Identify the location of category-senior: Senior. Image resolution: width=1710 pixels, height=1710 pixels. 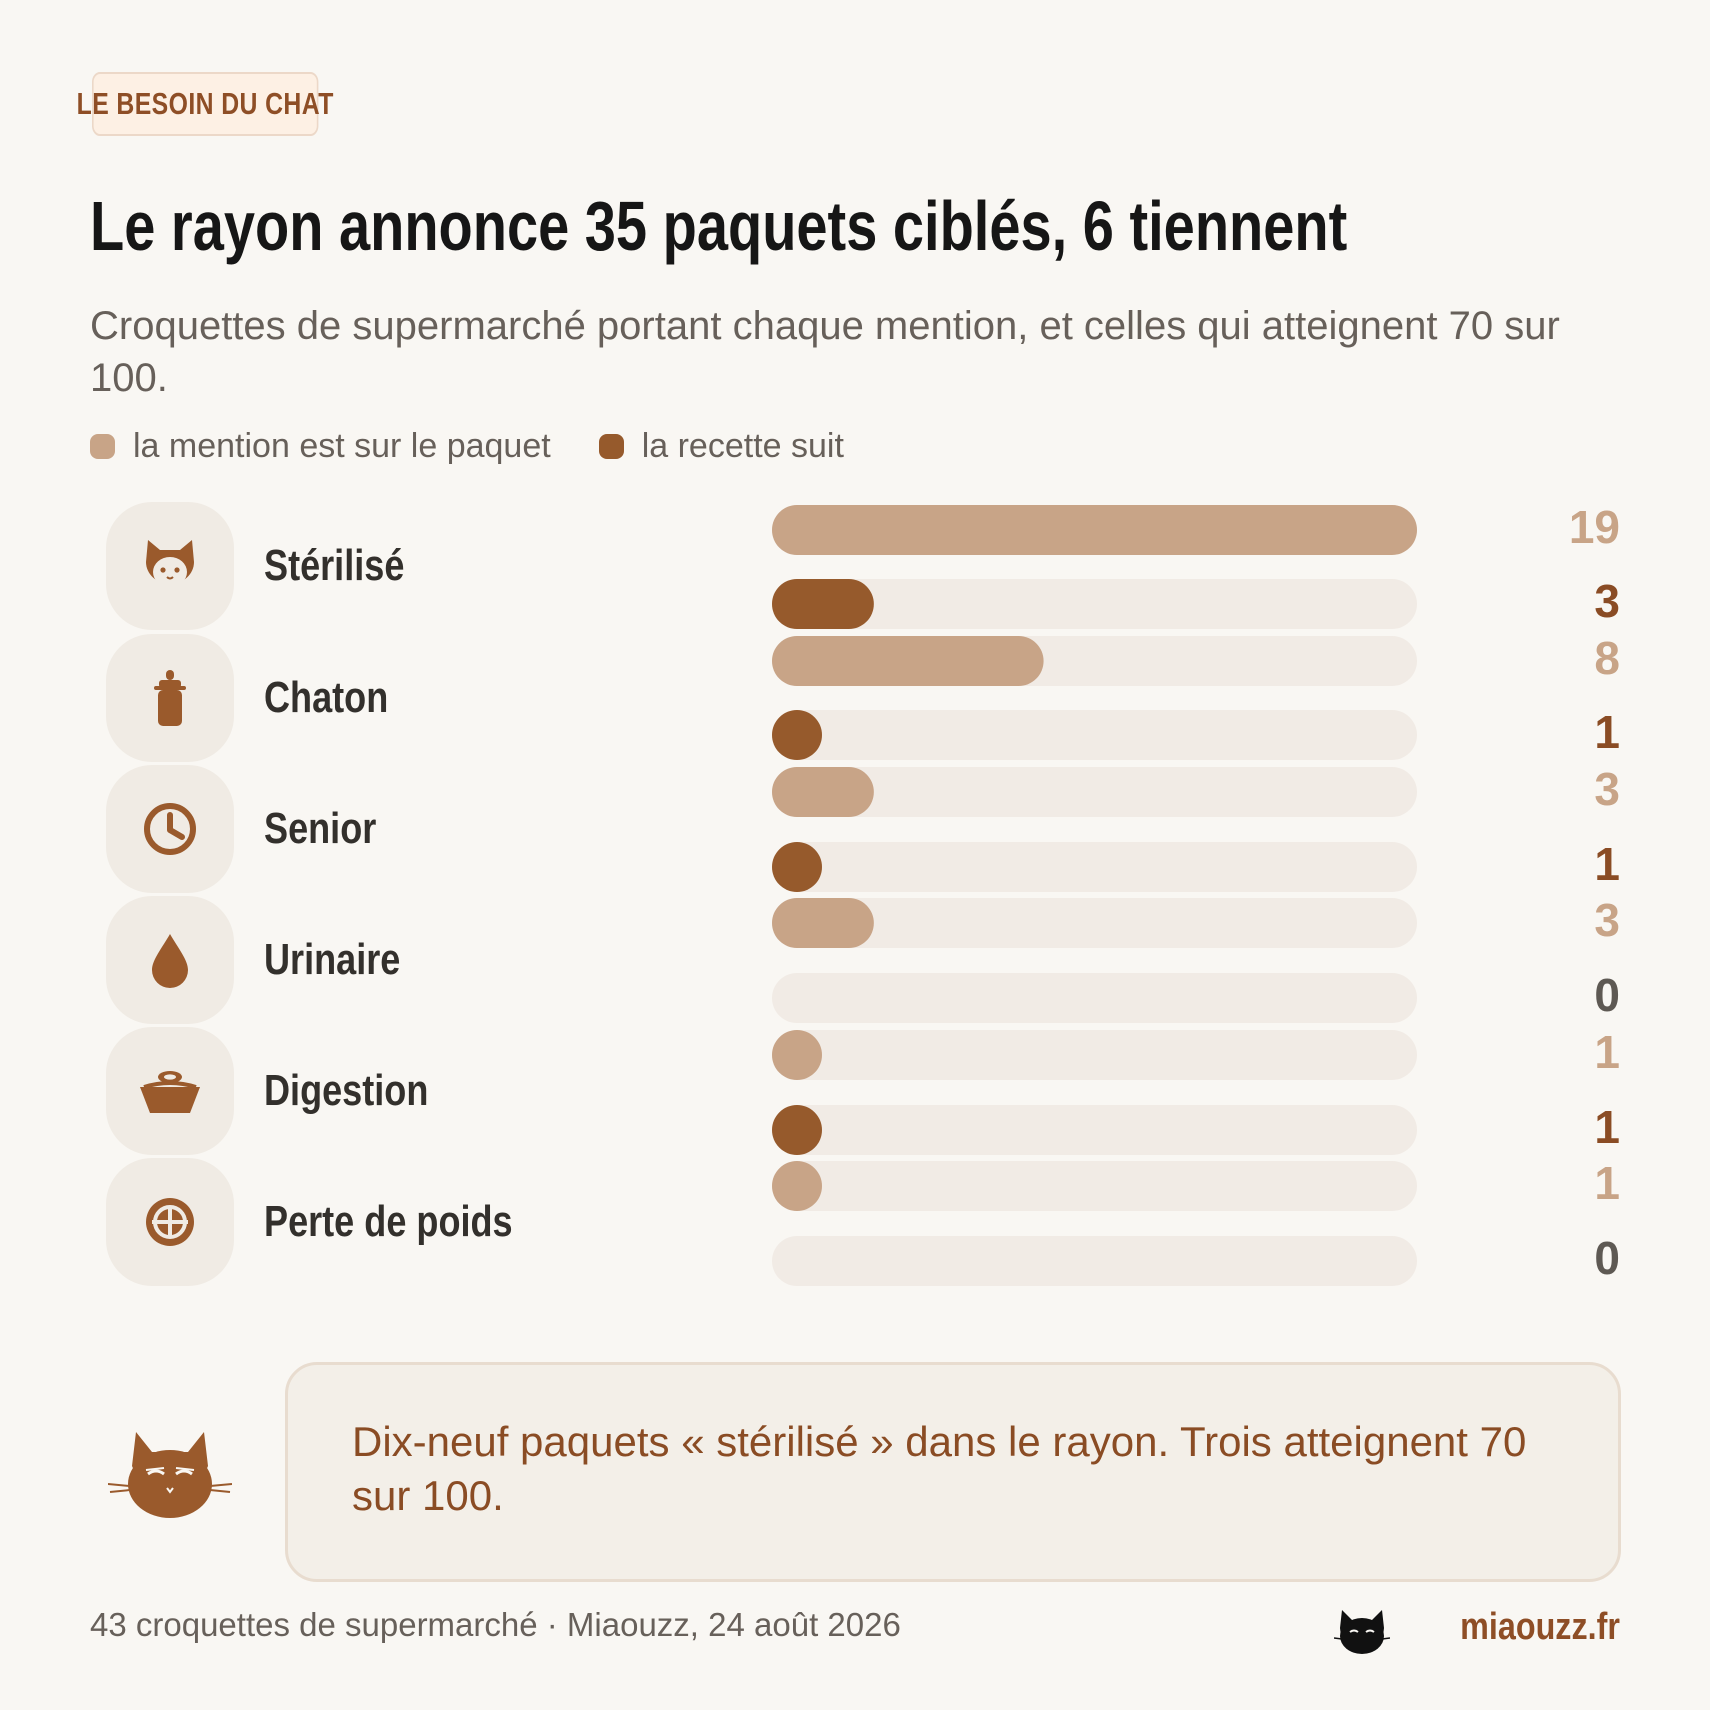
(253, 829).